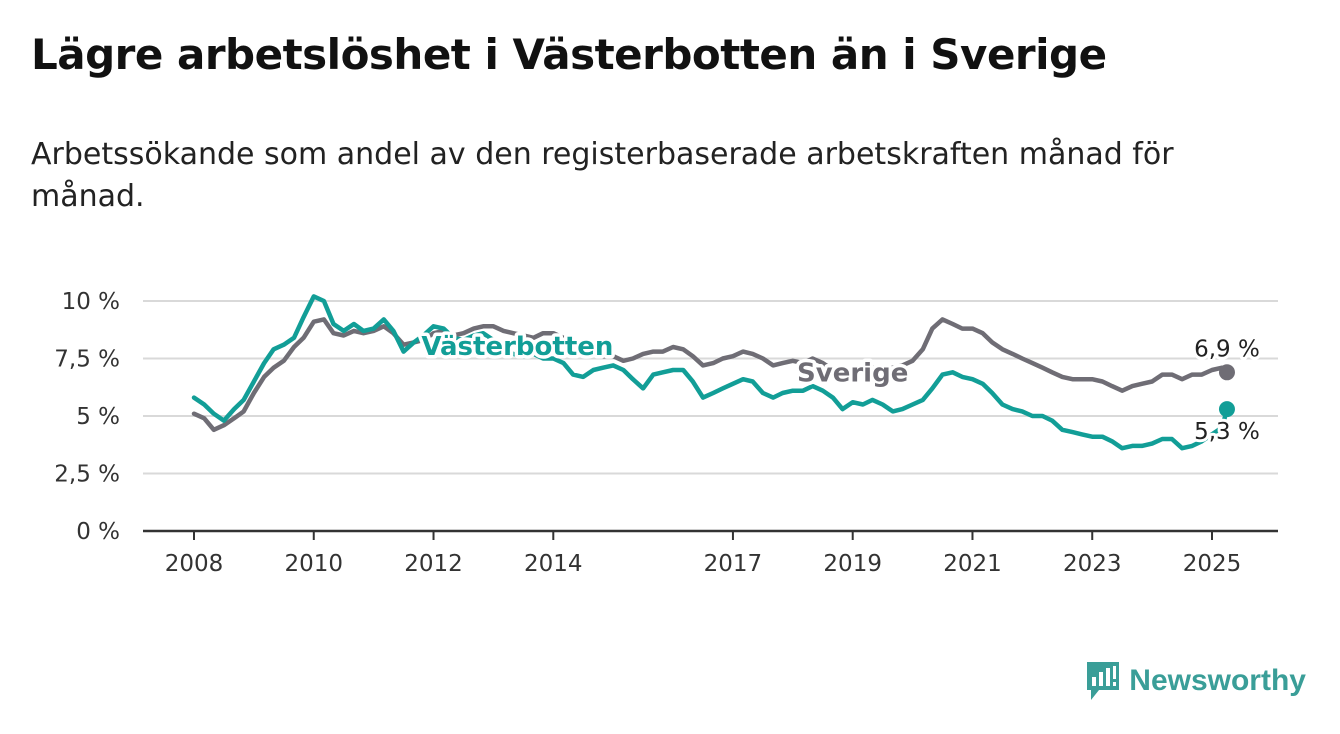 The width and height of the screenshot is (1340, 734). Describe the element at coordinates (87, 475) in the screenshot. I see `y-tick-label: 2,5 %` at that location.